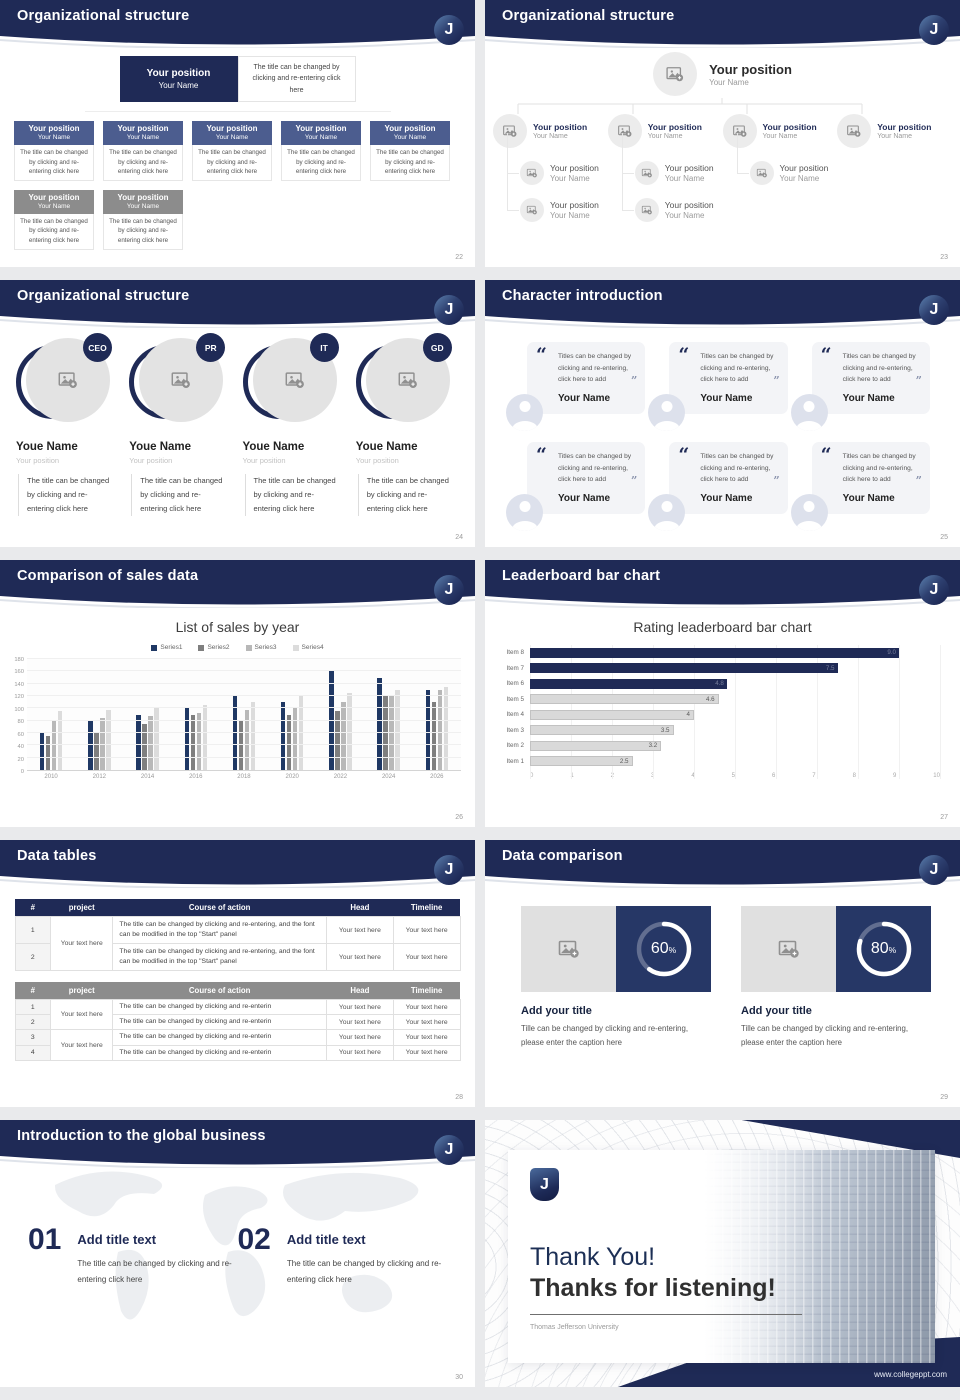 The width and height of the screenshot is (960, 1400). I want to click on image-placeholder-icon, so click(739, 131).